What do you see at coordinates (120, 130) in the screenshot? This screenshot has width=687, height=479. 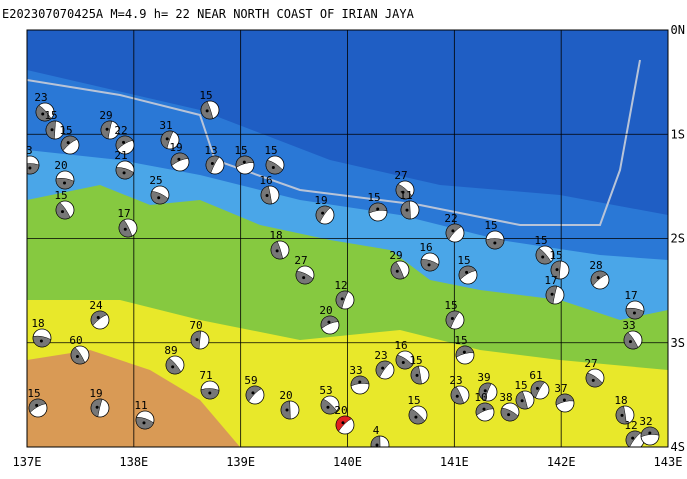 I see `depth-label: 22` at bounding box center [120, 130].